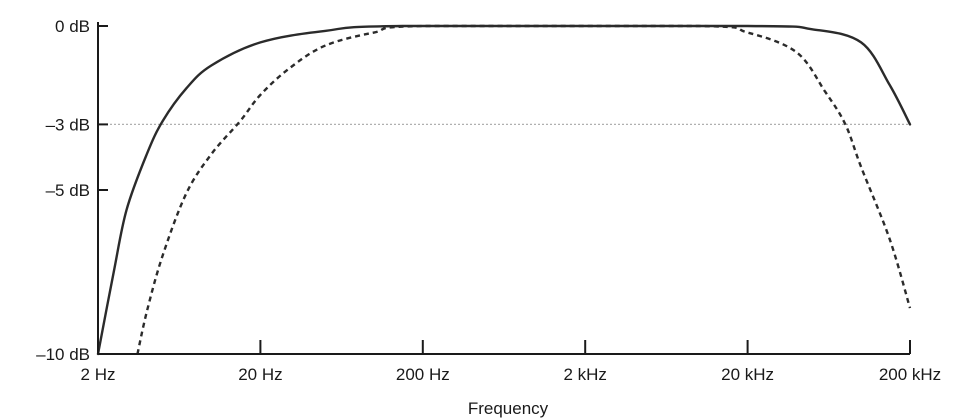  Describe the element at coordinates (98, 374) in the screenshot. I see `x-tick-label: 2 Hz` at that location.